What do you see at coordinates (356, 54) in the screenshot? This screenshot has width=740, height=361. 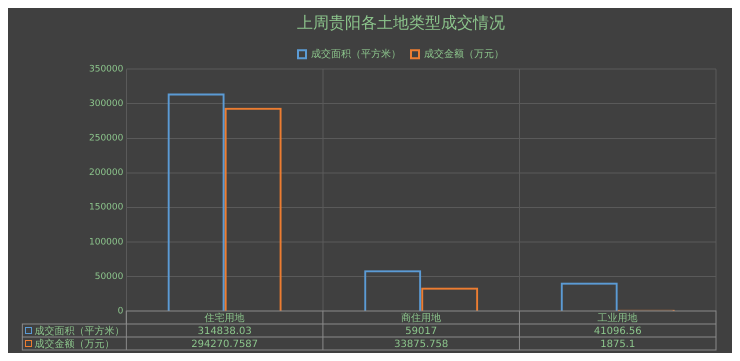 I see `legend-label: 成交面积（平方米）` at bounding box center [356, 54].